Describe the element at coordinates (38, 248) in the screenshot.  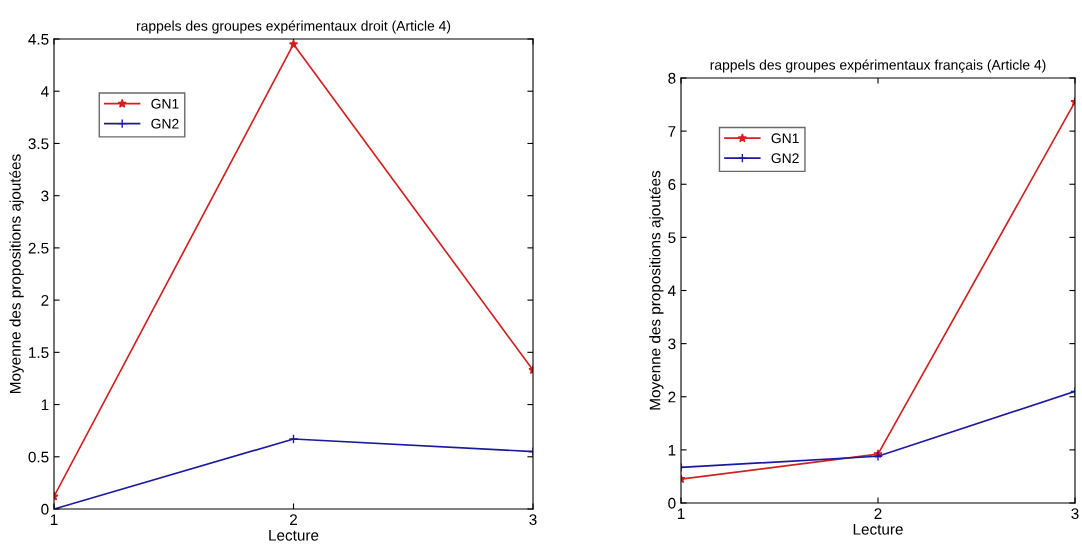
I see `y-tick-label: 2.5` at that location.